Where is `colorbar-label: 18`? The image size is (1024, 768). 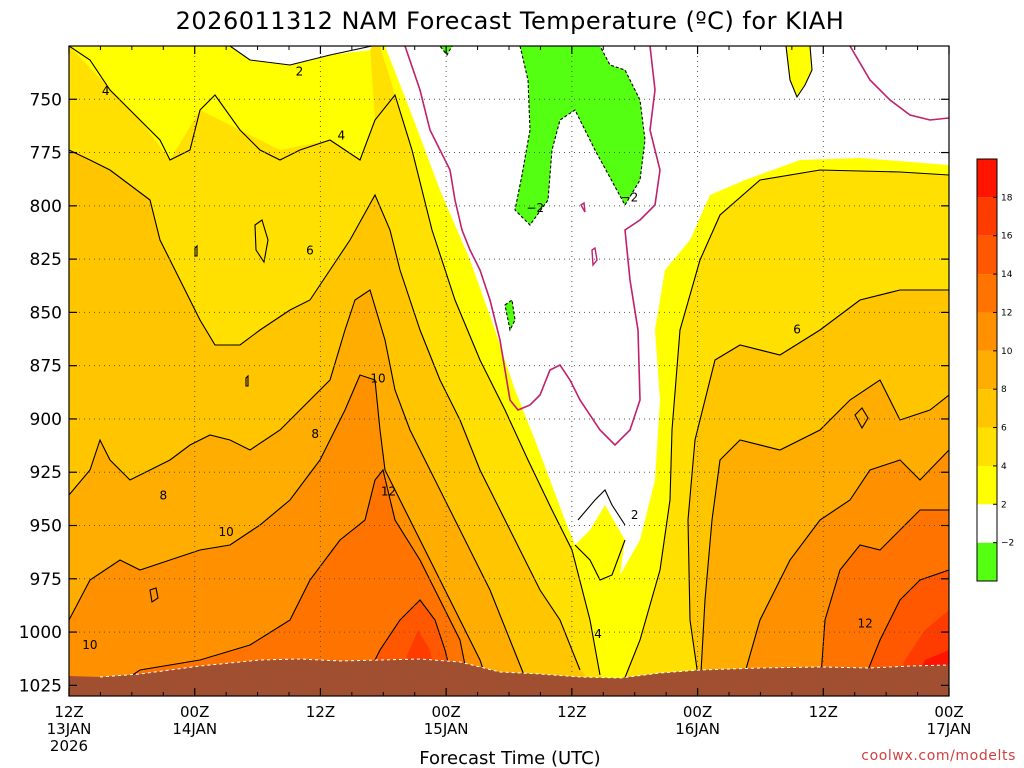 colorbar-label: 18 is located at coordinates (1007, 198).